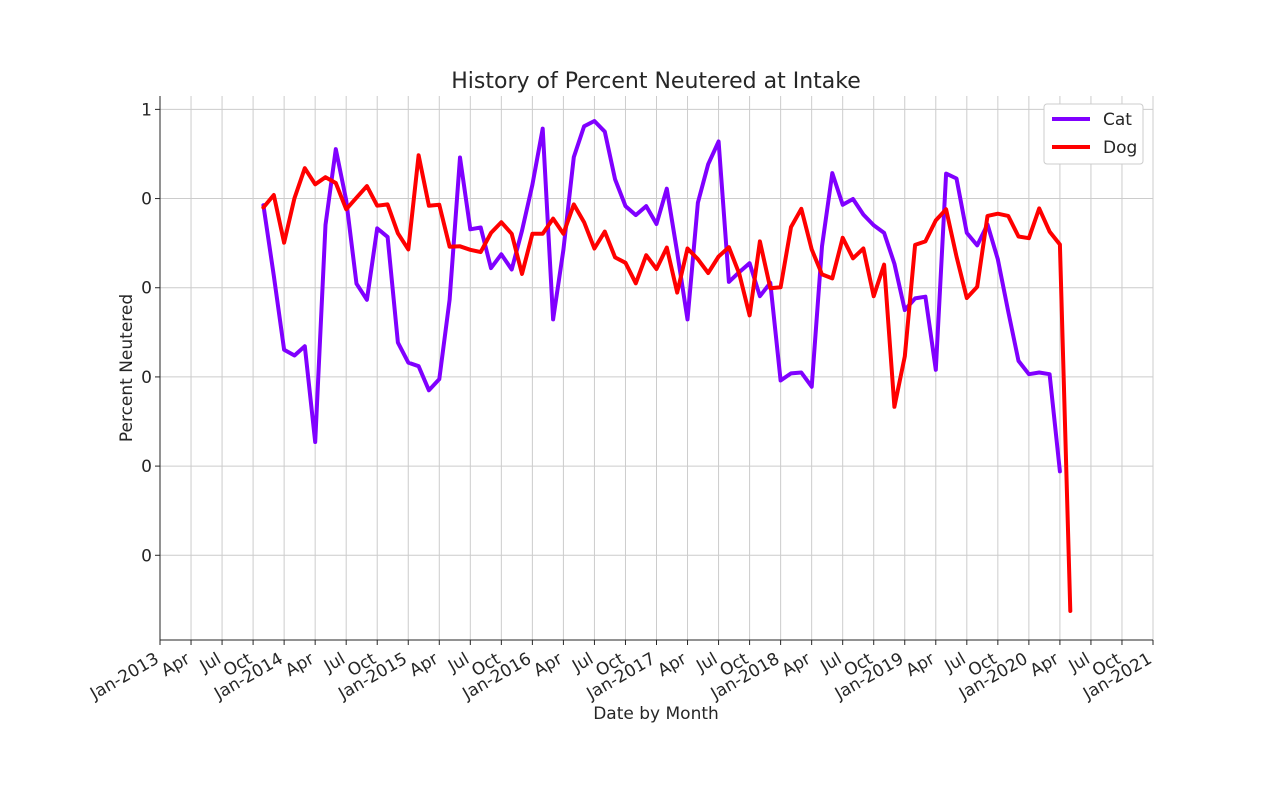 Image resolution: width=1280 pixels, height=800 pixels. I want to click on legend-label-cat: Cat, so click(1117, 120).